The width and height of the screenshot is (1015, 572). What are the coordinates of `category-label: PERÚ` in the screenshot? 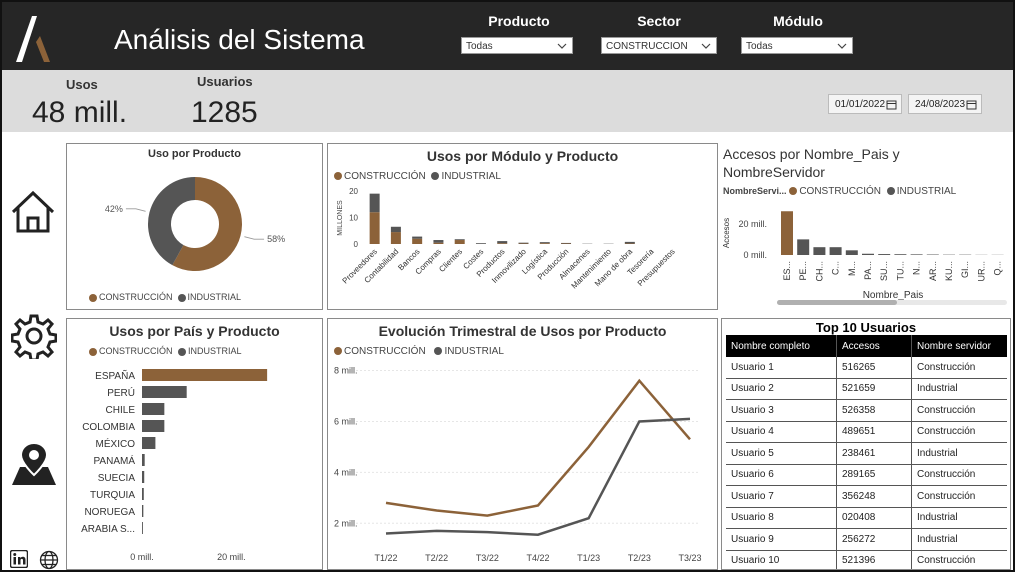 It's located at (121, 392).